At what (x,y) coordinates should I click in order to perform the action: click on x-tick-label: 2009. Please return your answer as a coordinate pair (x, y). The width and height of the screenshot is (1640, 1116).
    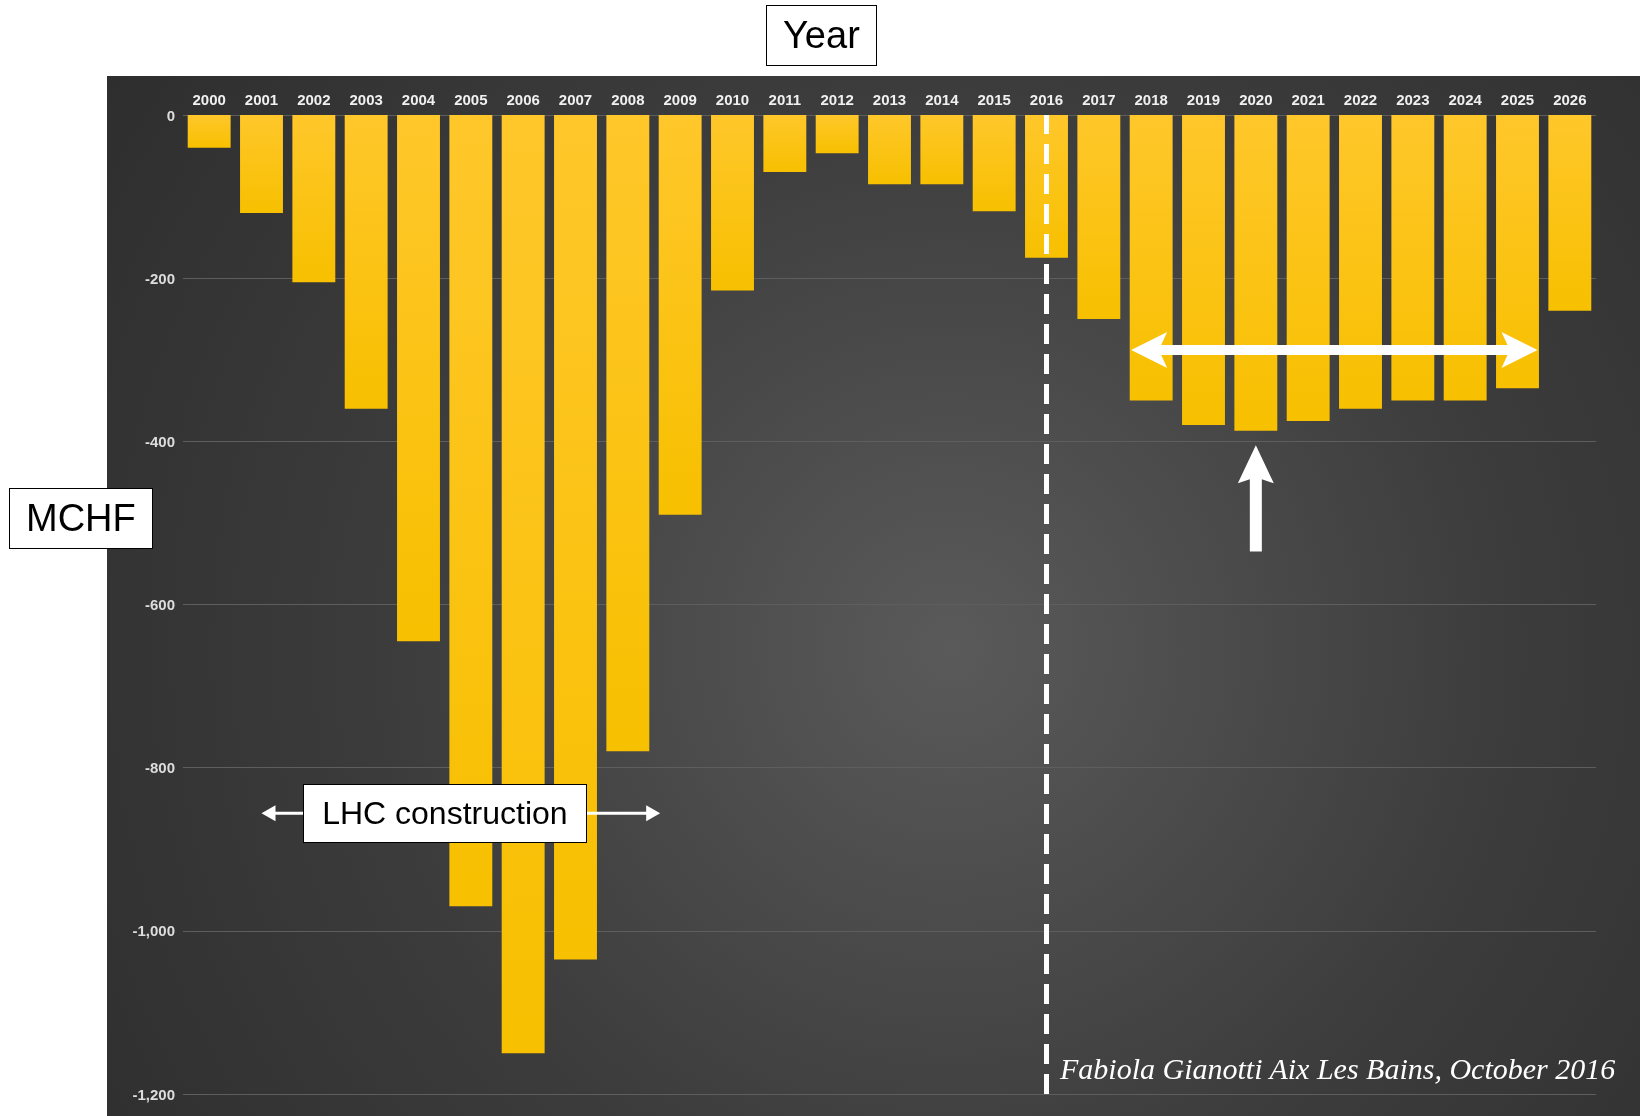
    Looking at the image, I should click on (680, 99).